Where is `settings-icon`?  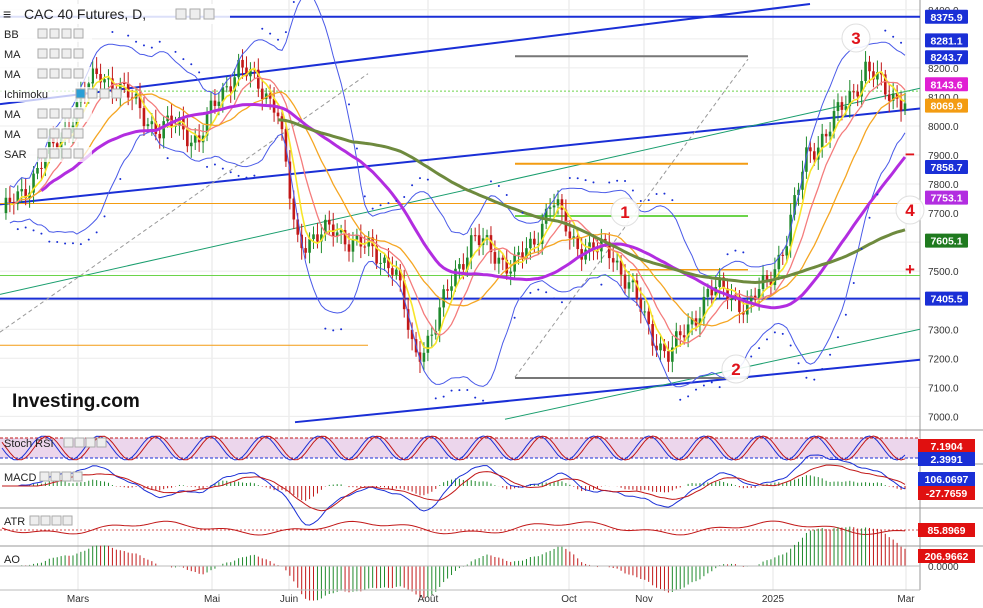
settings-icon is located at coordinates (181, 14).